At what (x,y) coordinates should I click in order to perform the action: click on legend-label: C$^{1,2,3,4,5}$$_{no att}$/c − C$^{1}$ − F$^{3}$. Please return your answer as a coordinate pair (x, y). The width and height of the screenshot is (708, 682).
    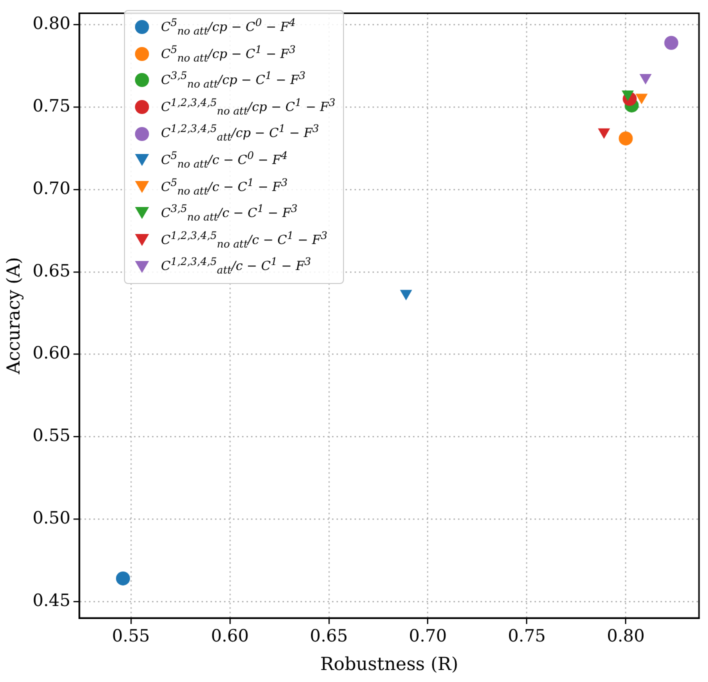
    Looking at the image, I should click on (244, 240).